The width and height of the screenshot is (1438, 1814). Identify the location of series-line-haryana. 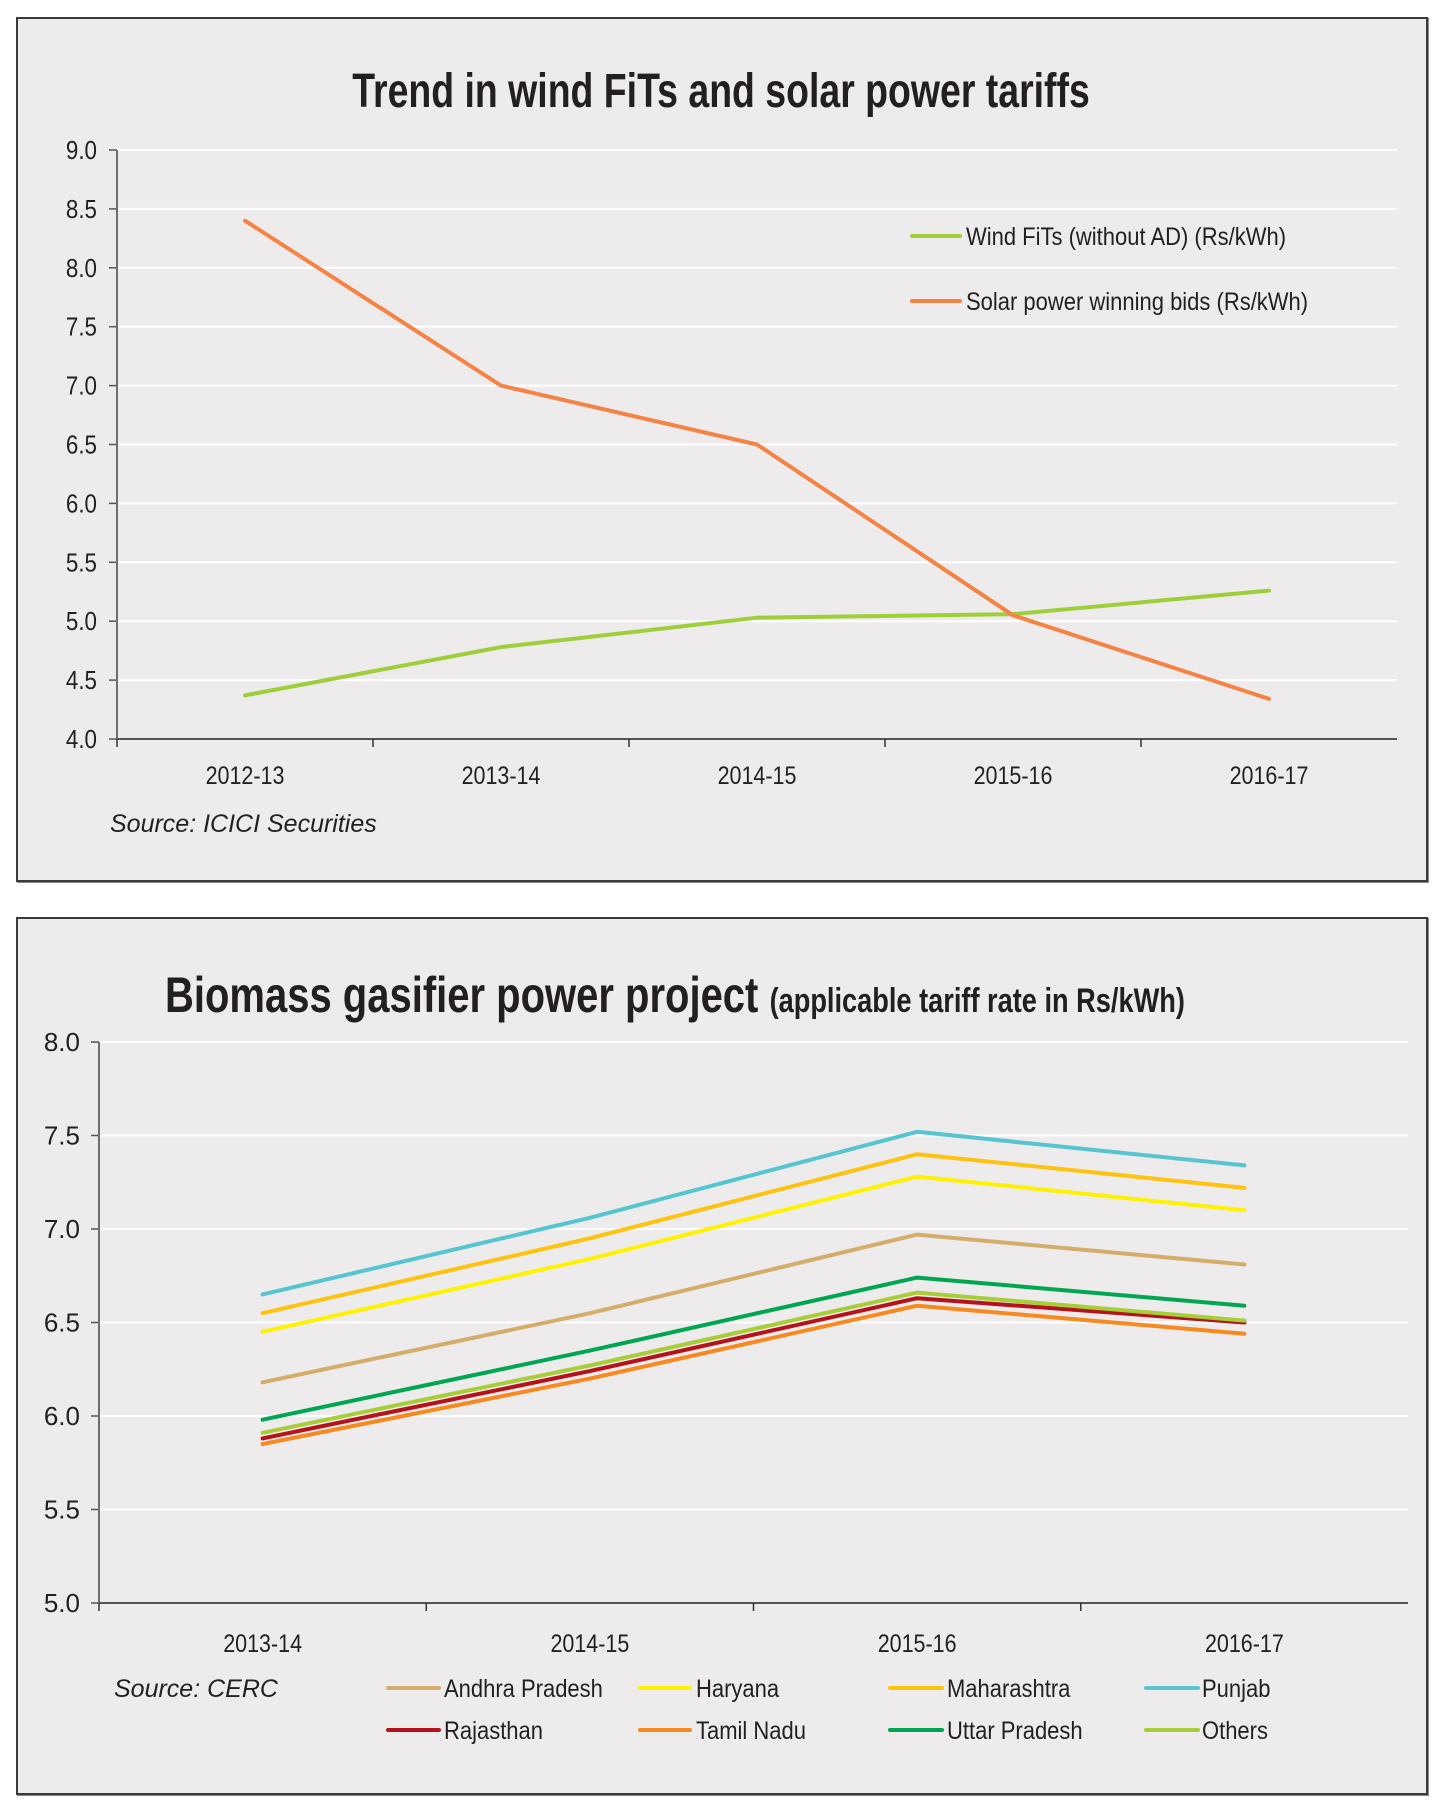
(753, 1254).